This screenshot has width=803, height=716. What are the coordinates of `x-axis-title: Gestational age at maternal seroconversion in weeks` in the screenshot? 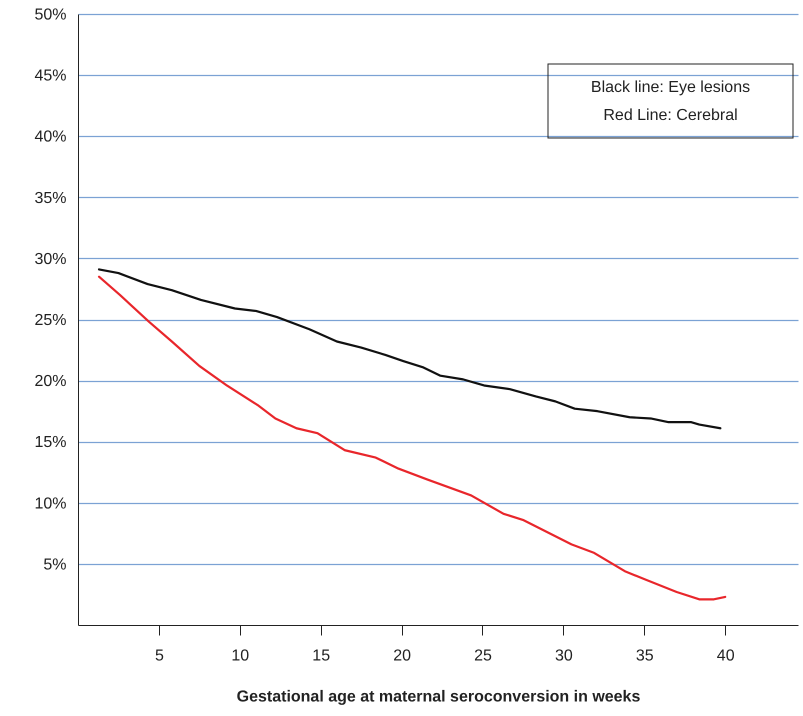 It's located at (438, 697).